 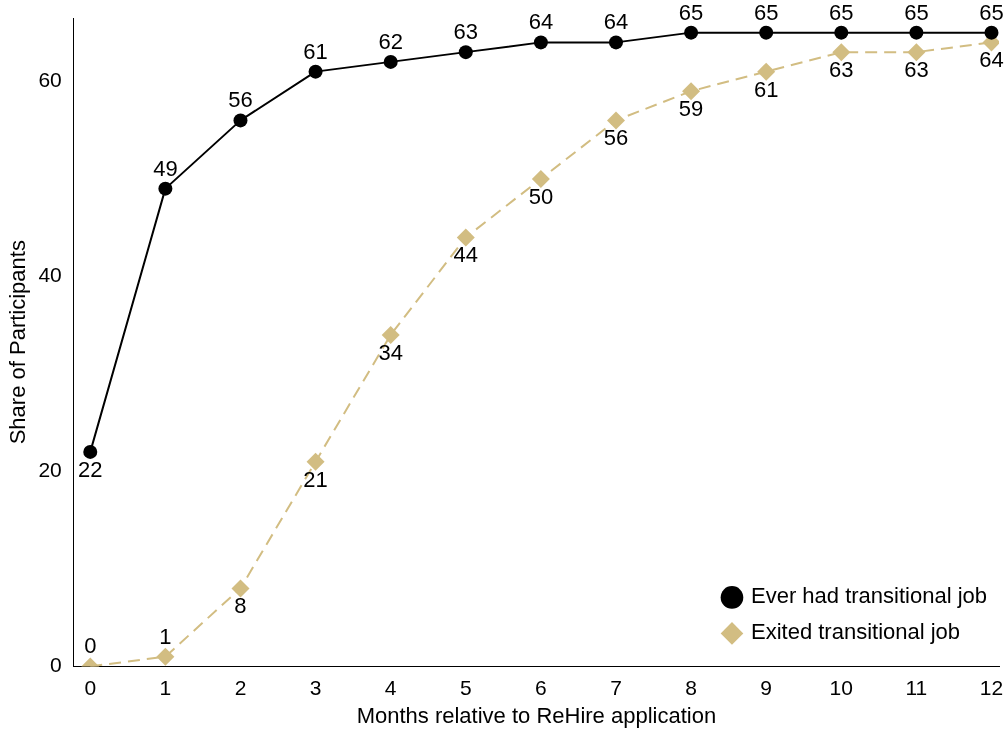 I want to click on data-label: 21, so click(x=315, y=479).